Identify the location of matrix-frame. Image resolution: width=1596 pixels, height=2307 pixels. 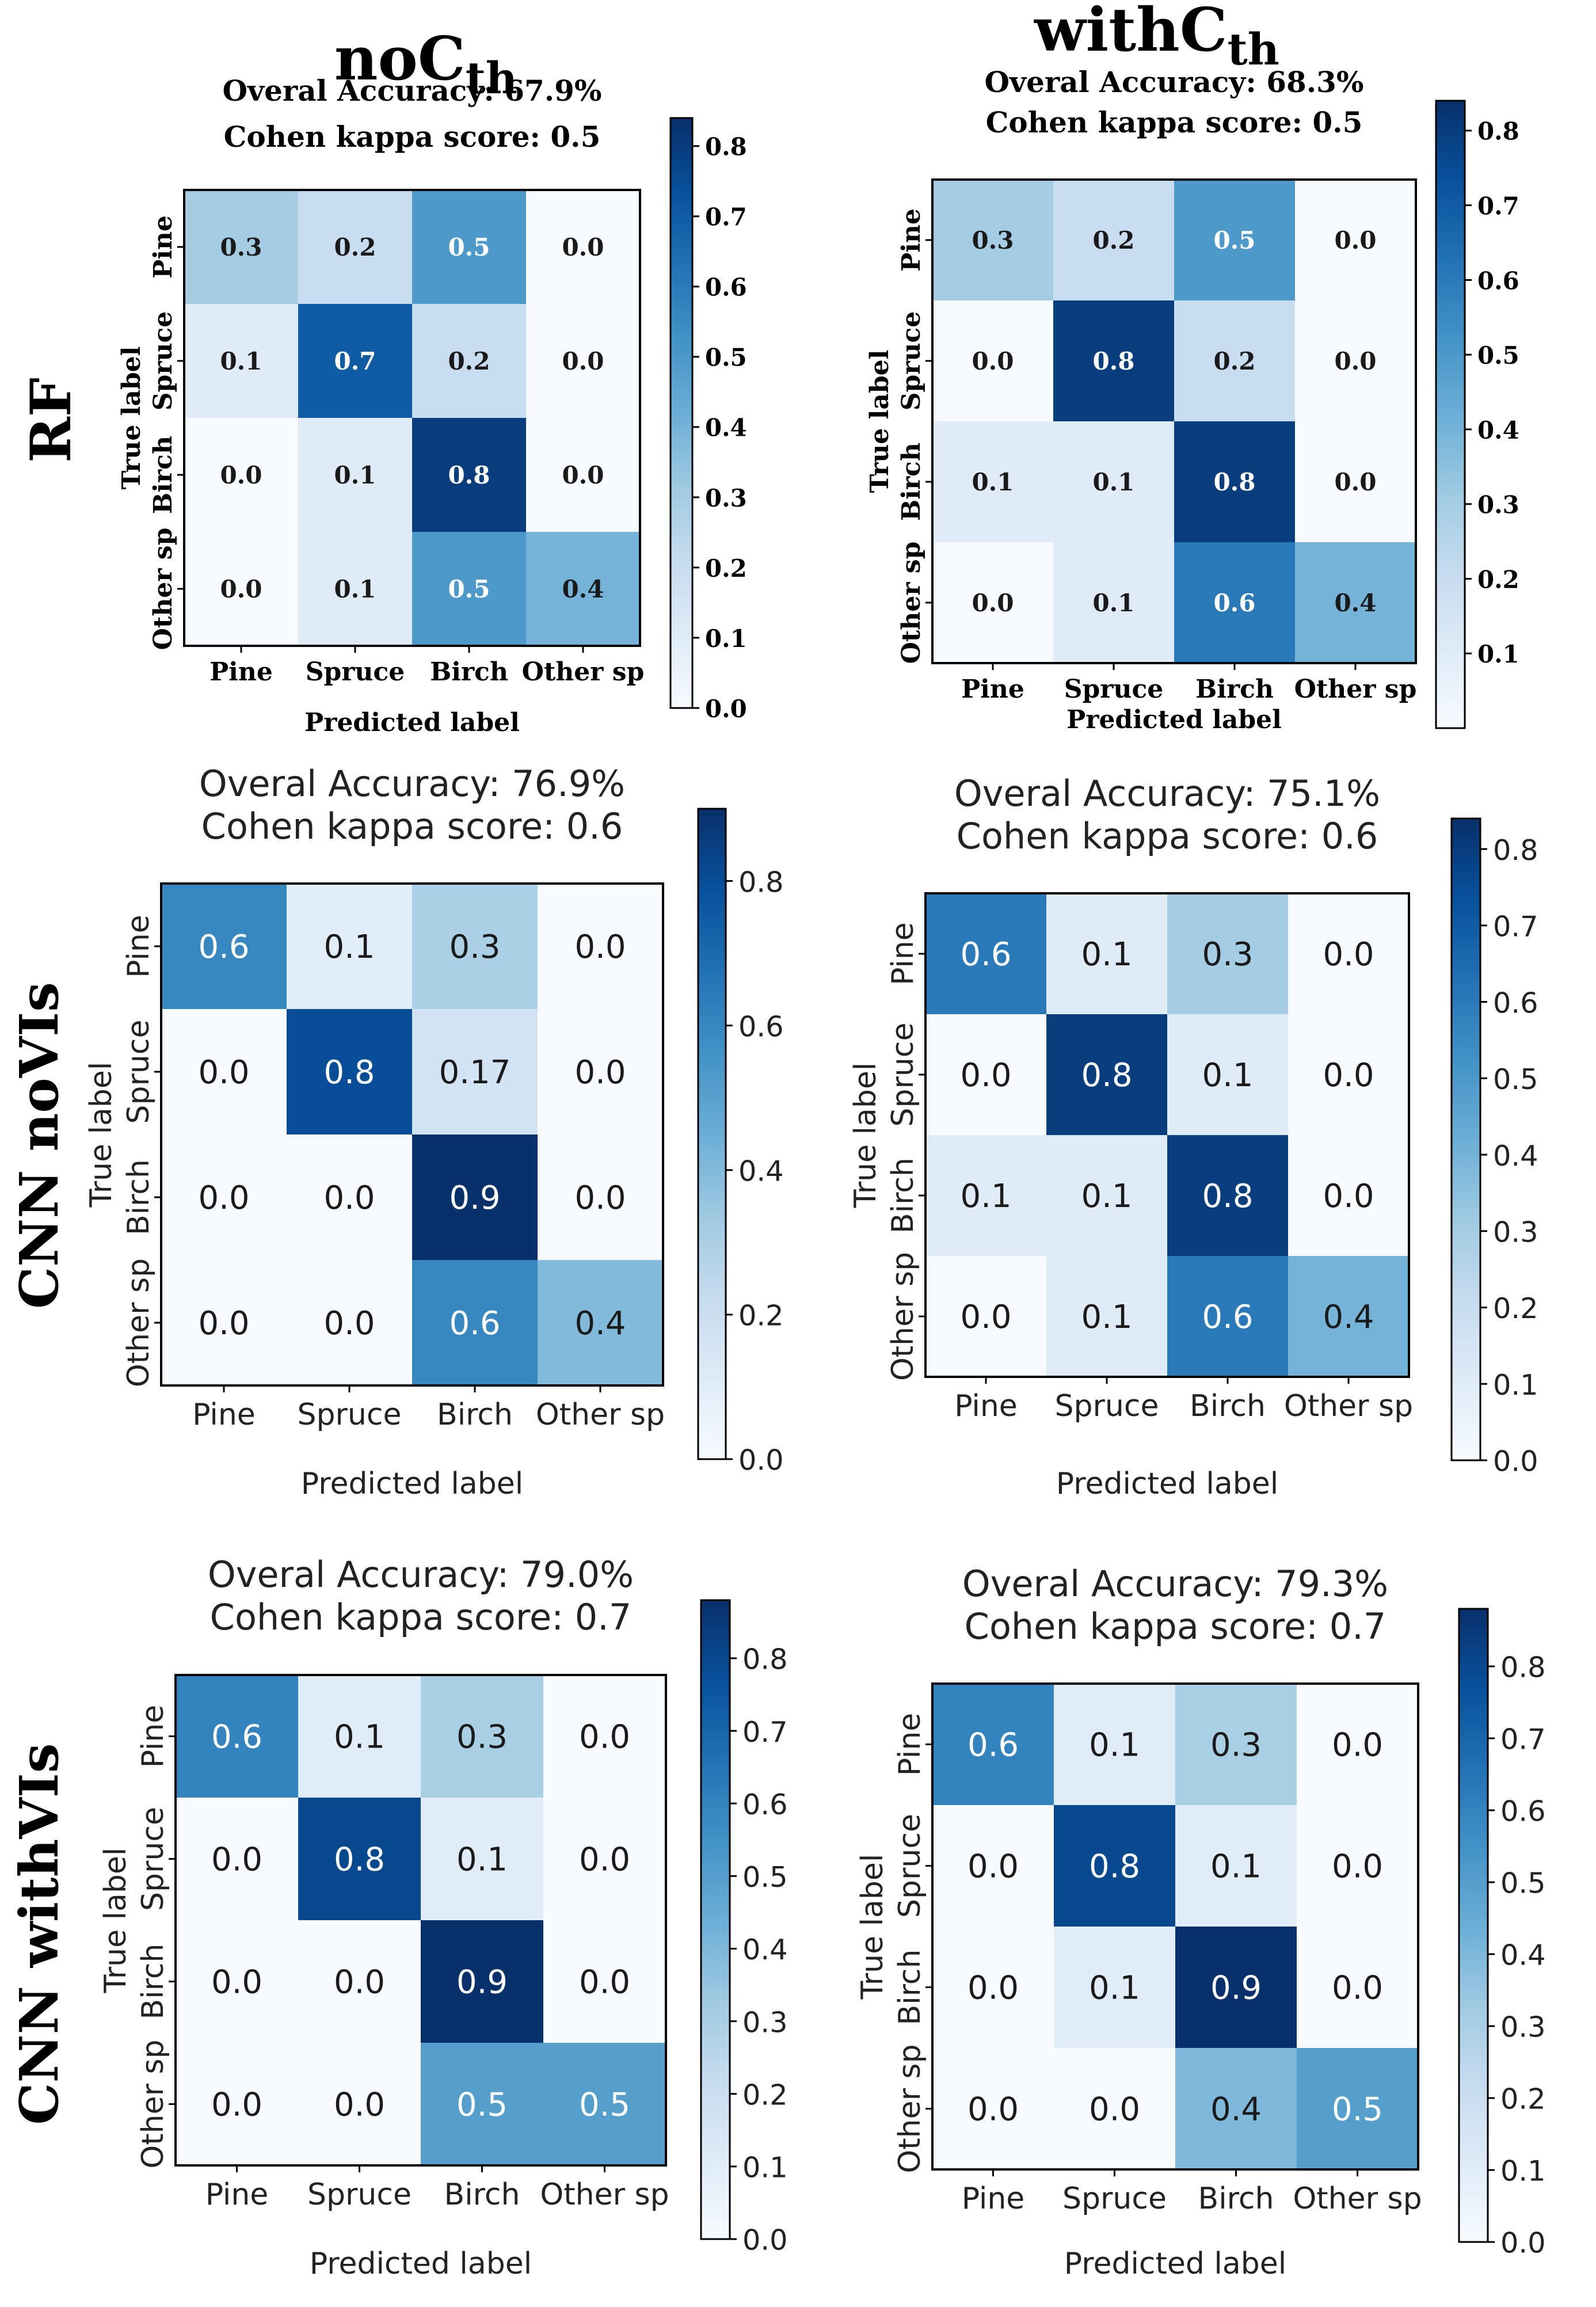
(412, 418).